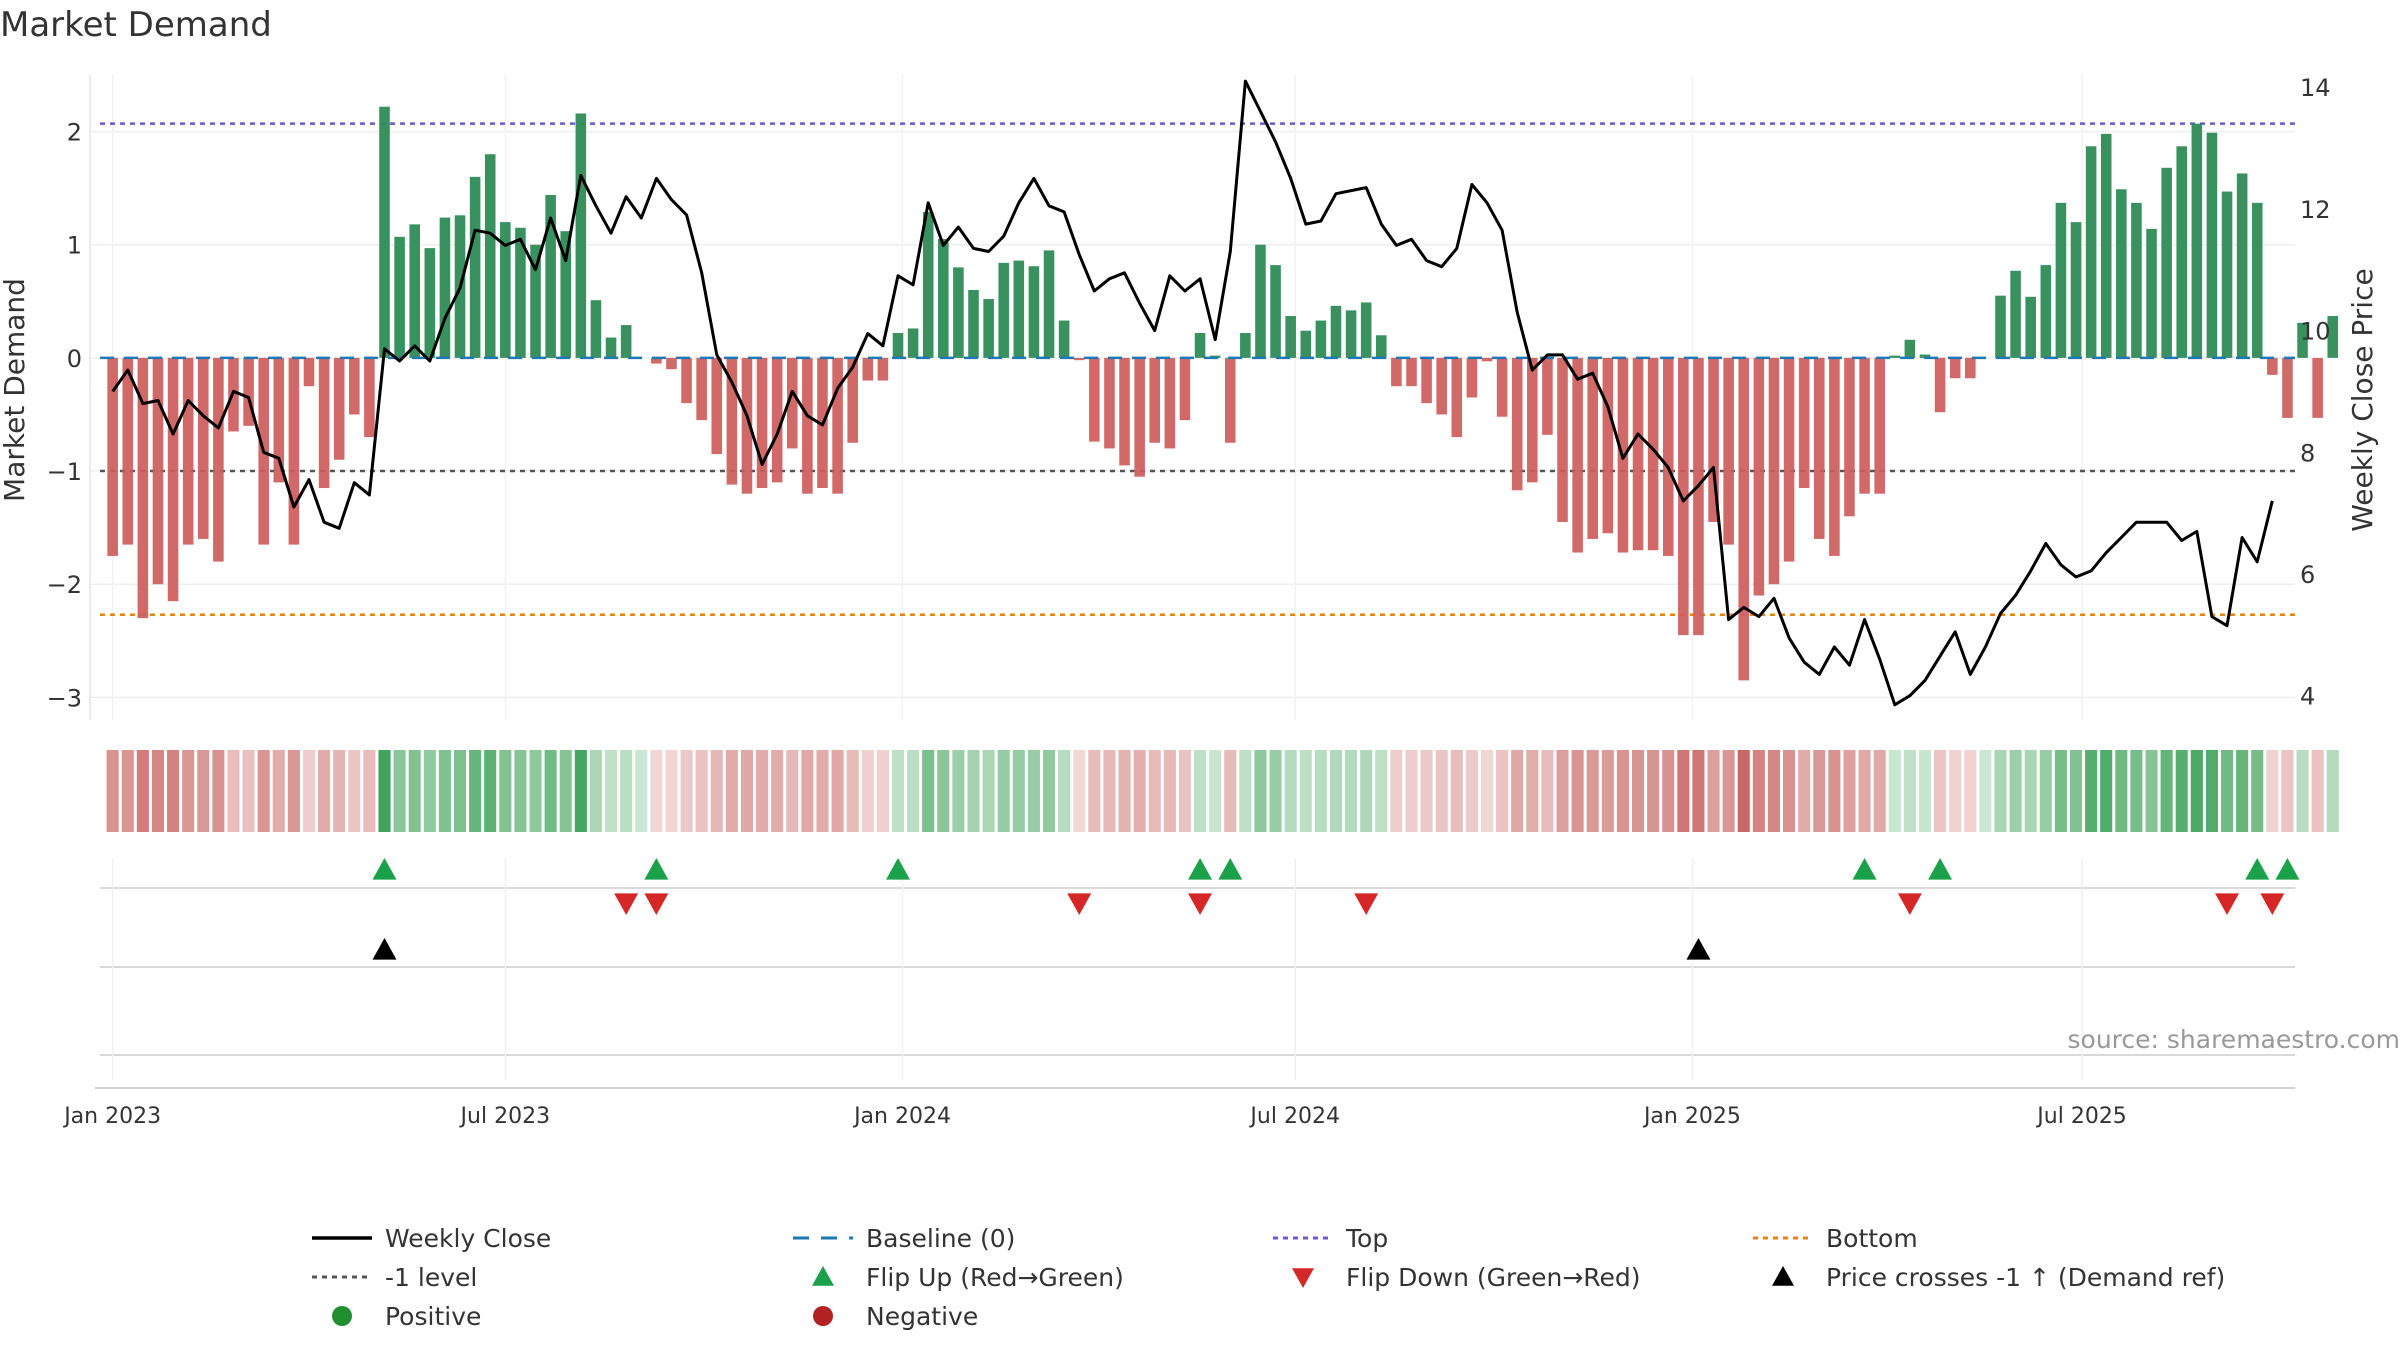 This screenshot has height=1350, width=2400. I want to click on right-axis: 14 12 10 8 6 4, so click(2315, 392).